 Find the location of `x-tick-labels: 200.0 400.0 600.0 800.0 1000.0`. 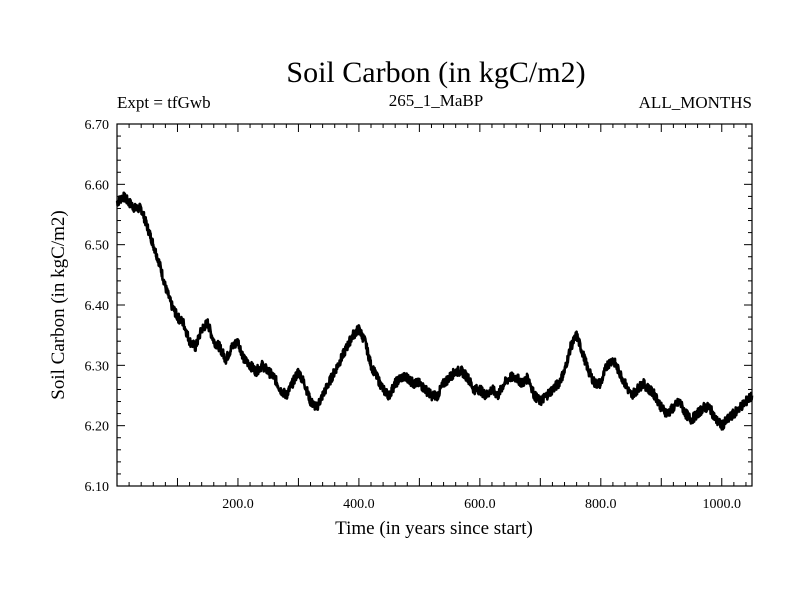

x-tick-labels: 200.0 400.0 600.0 800.0 1000.0 is located at coordinates (481, 504).